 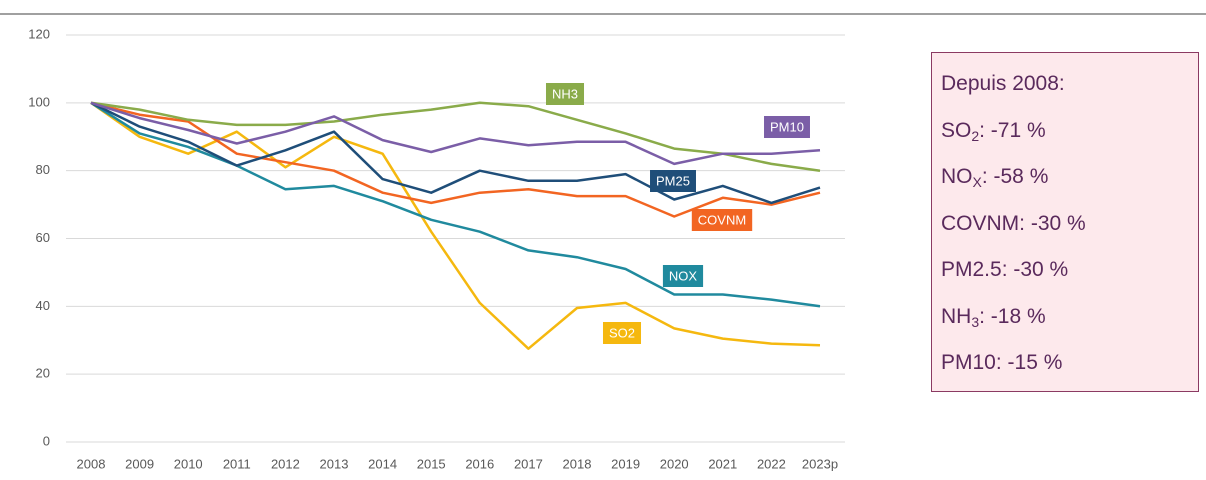 What do you see at coordinates (43, 305) in the screenshot?
I see `y-tick-label: 40` at bounding box center [43, 305].